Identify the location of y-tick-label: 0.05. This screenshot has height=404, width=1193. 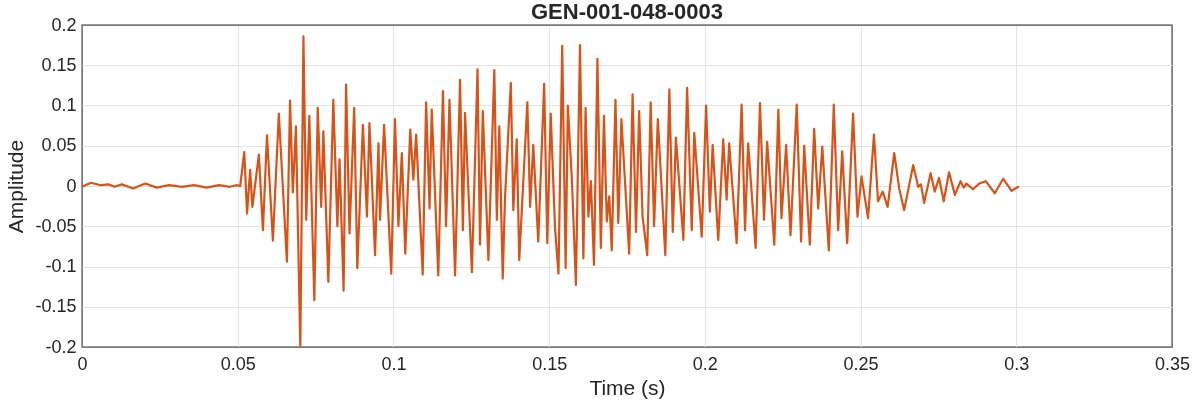
(59, 145).